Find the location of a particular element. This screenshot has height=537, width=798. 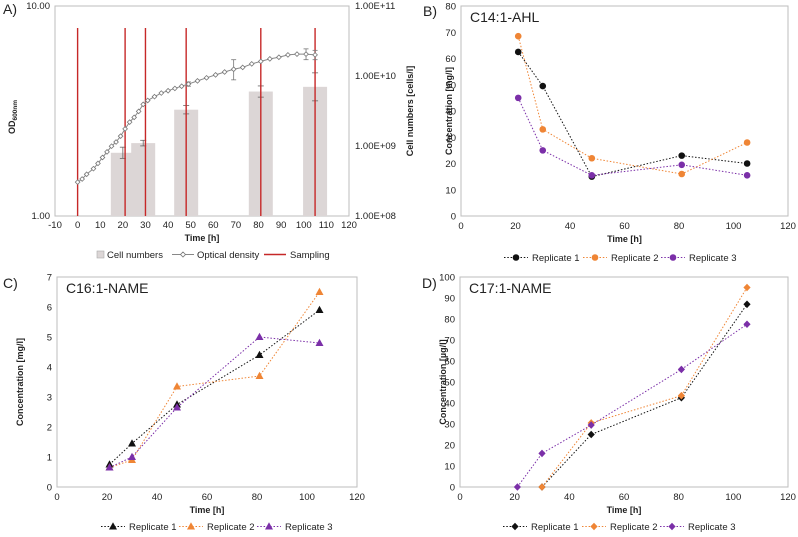

panel-b-y-tick-label: 70 is located at coordinates (450, 33).